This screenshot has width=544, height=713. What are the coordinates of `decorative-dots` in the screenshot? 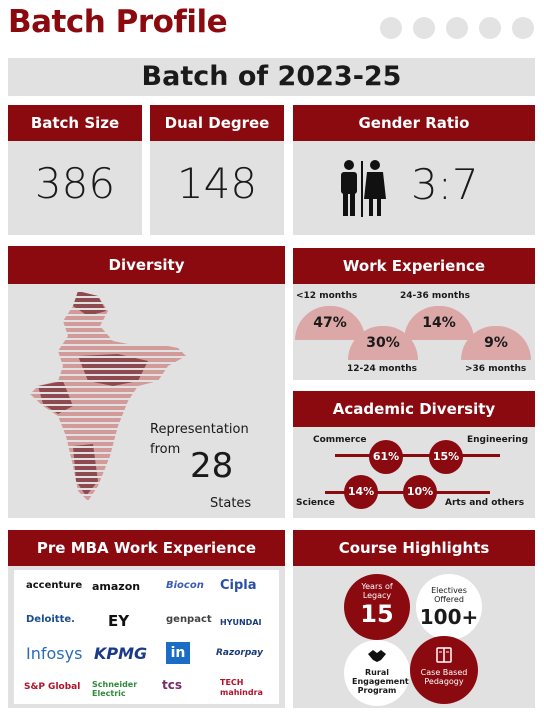 It's located at (457, 28).